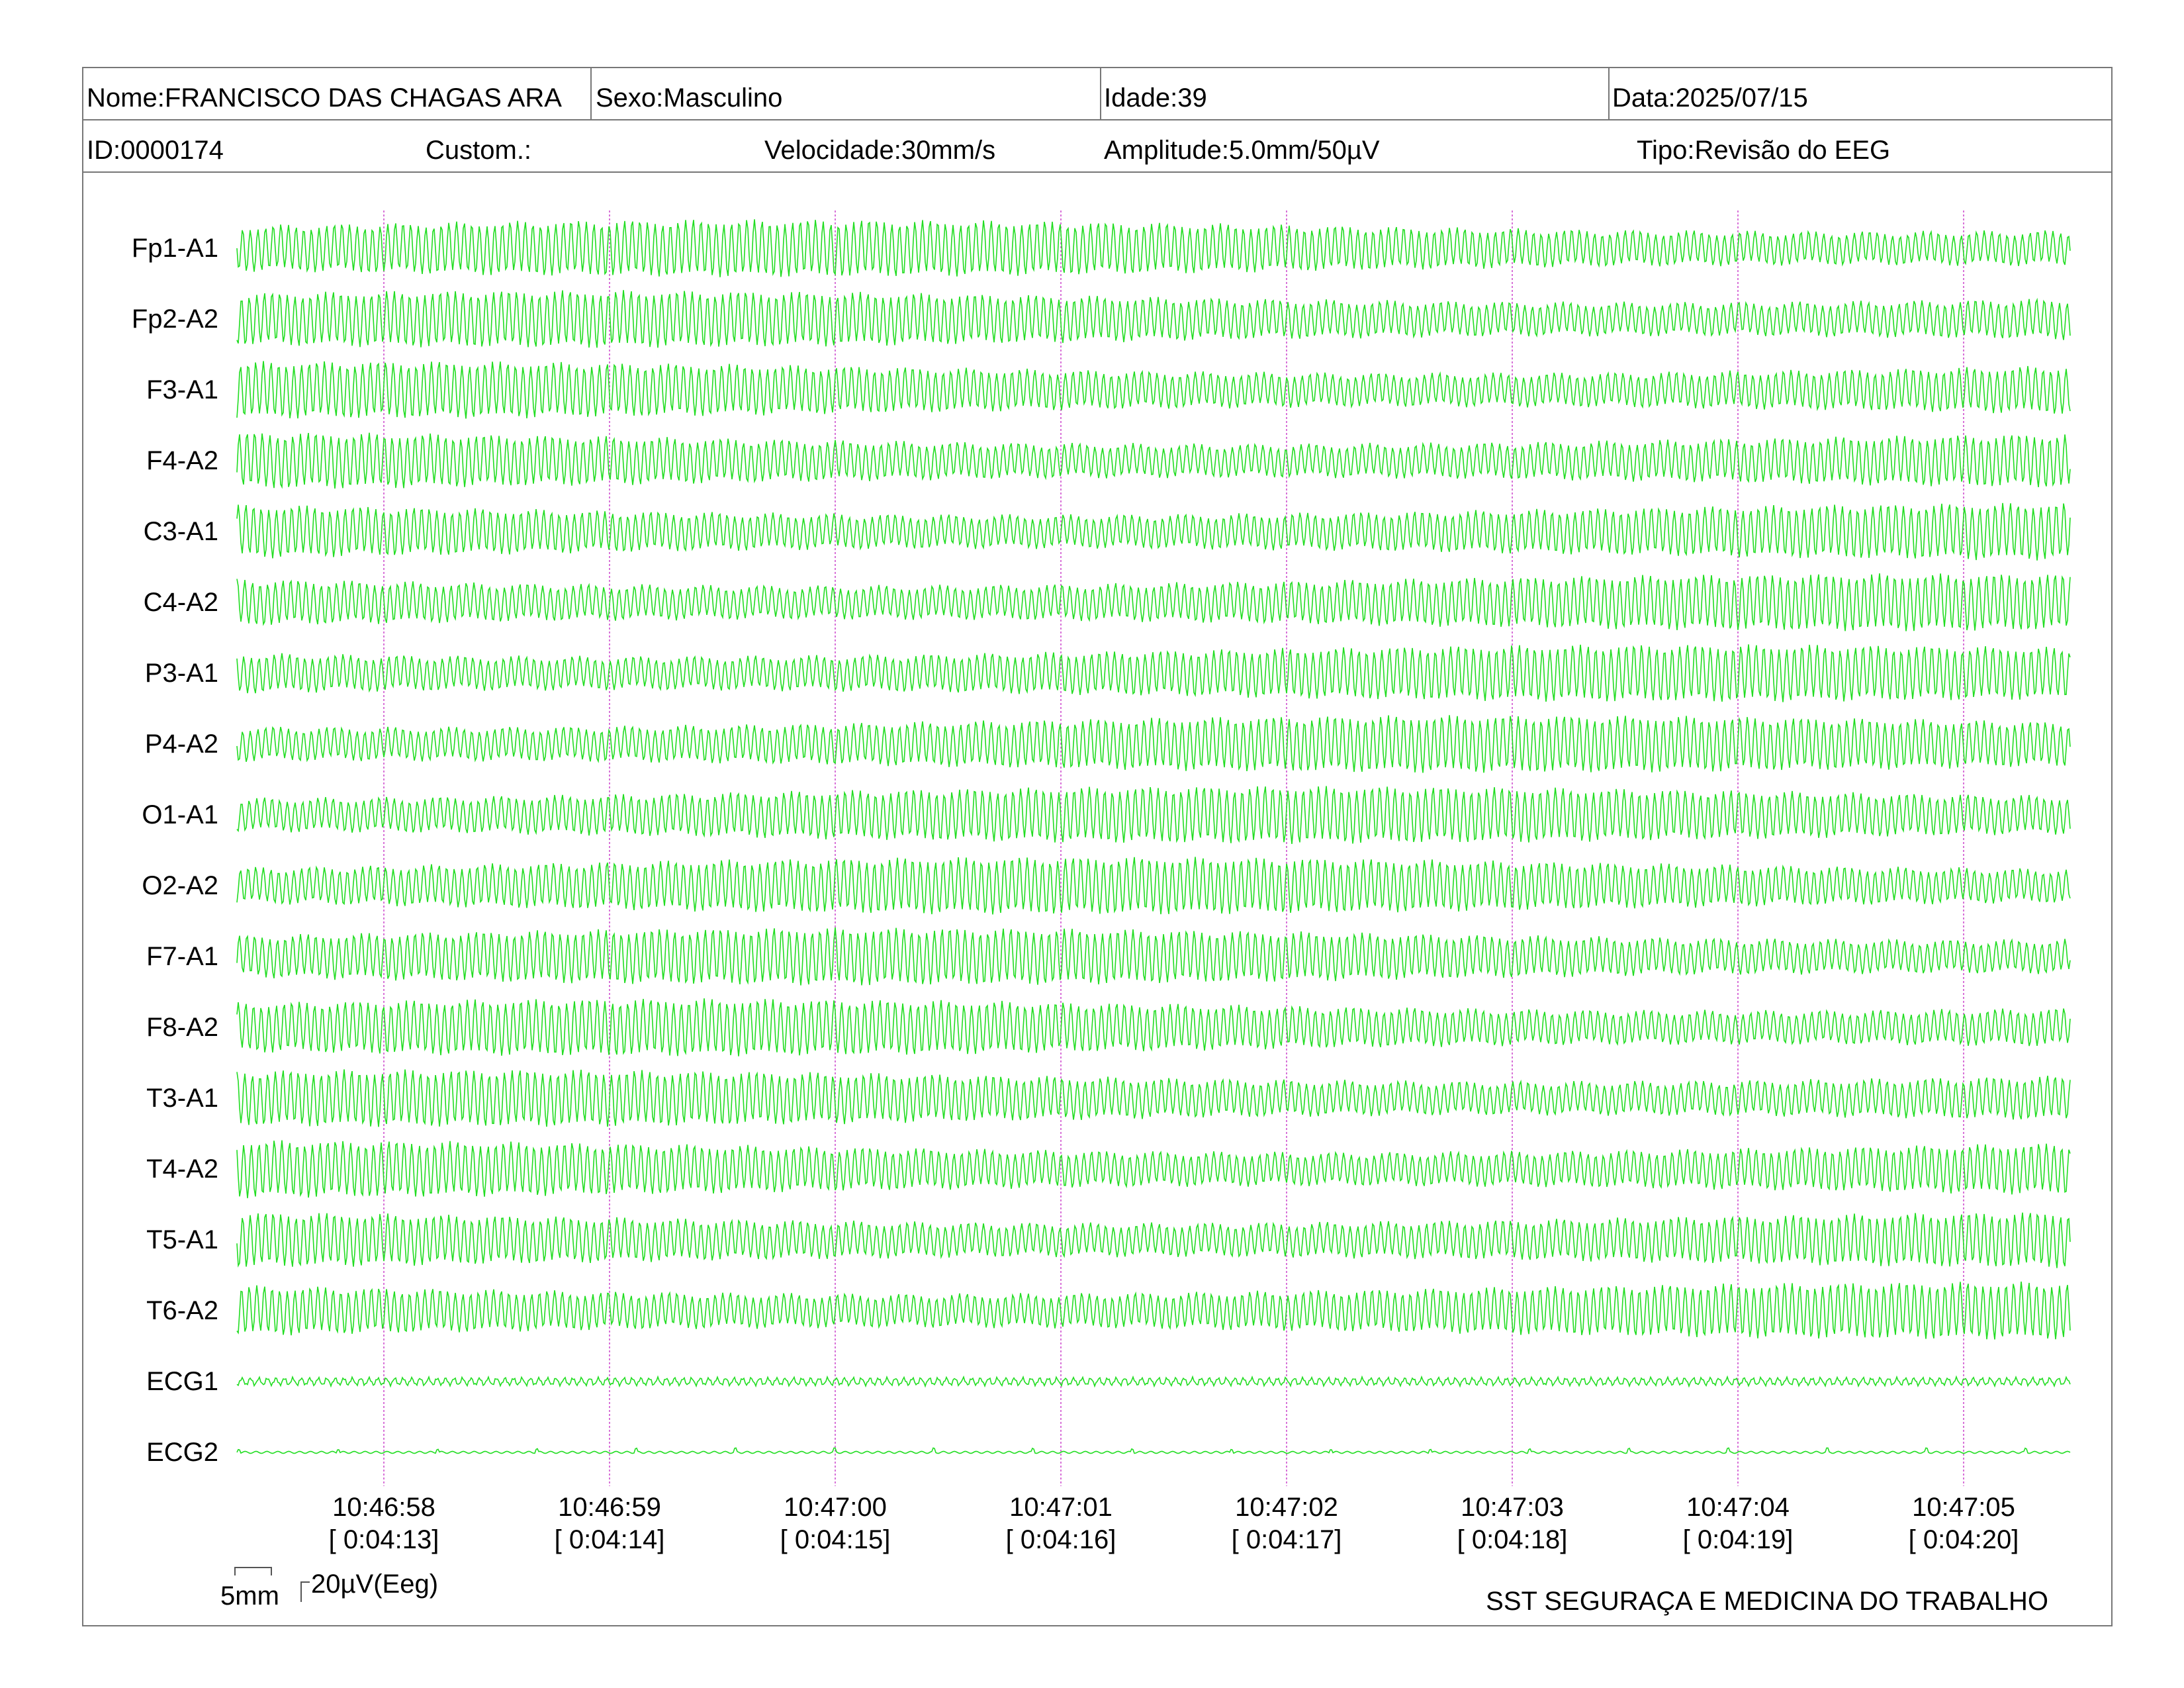 This screenshot has width=2184, height=1688. Describe the element at coordinates (835, 1507) in the screenshot. I see `tick-time-label: 10:47:00` at that location.